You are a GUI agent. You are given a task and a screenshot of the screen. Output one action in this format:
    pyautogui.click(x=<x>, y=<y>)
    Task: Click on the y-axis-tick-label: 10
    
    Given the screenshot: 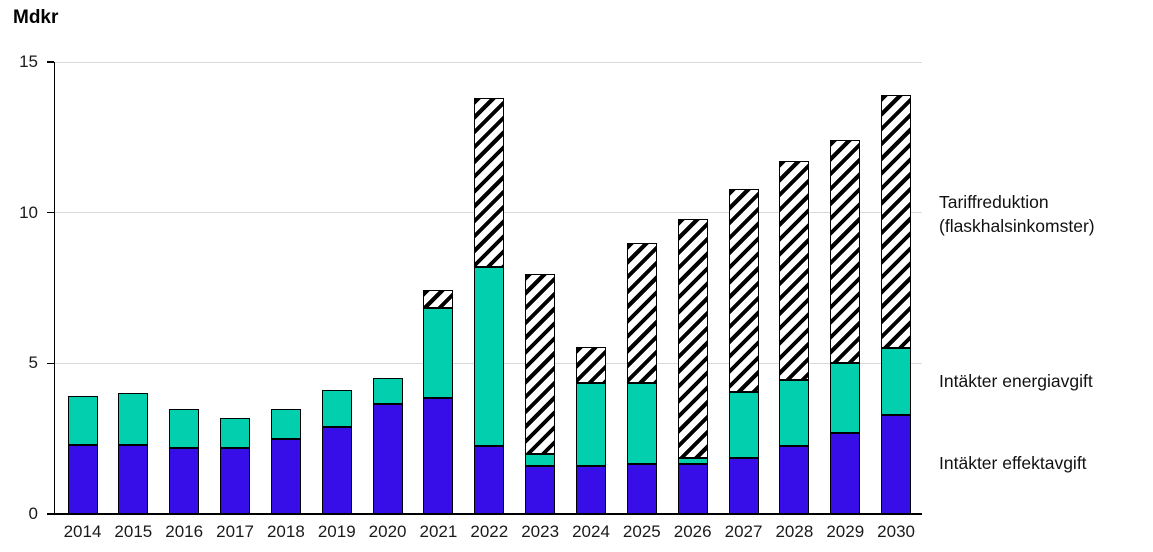 What is the action you would take?
    pyautogui.click(x=28, y=212)
    